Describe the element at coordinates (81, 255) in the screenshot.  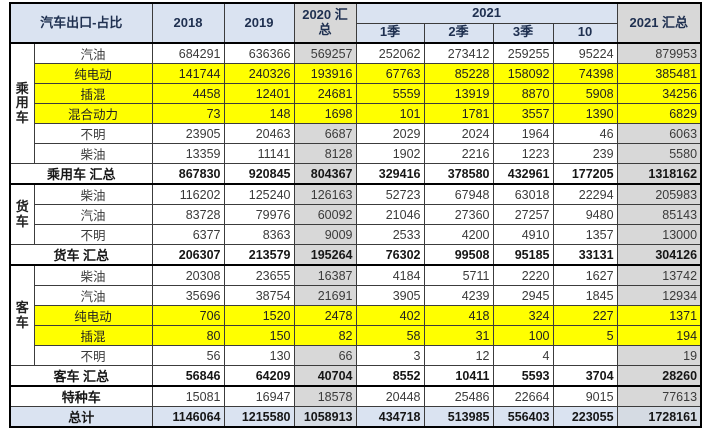
I see `row-label: 货车 汇总` at that location.